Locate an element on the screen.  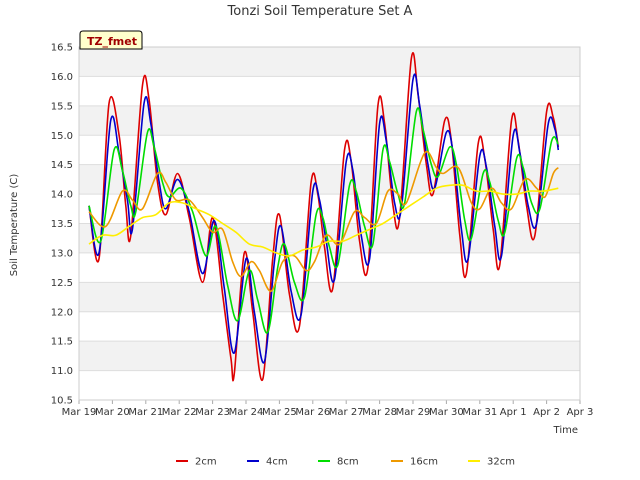
legend-item-8cm: 8cm is located at coordinates (338, 462).